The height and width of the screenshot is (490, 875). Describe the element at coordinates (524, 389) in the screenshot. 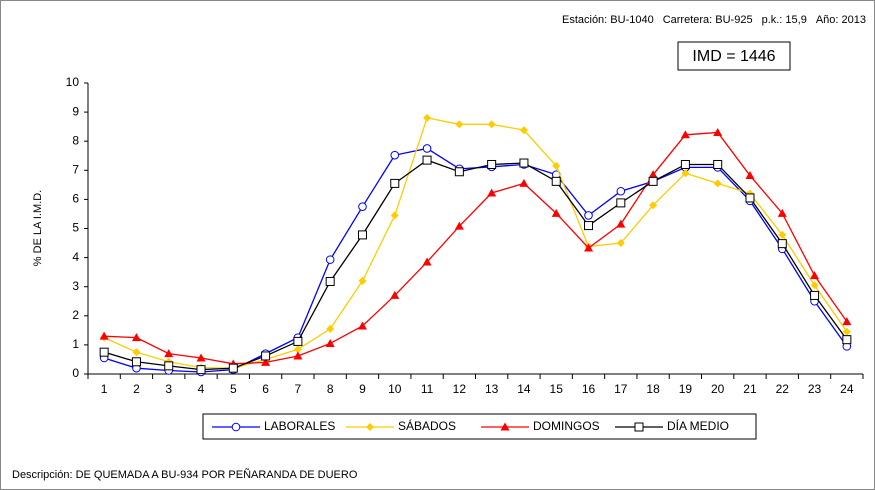

I see `x-tick-label: 14` at that location.